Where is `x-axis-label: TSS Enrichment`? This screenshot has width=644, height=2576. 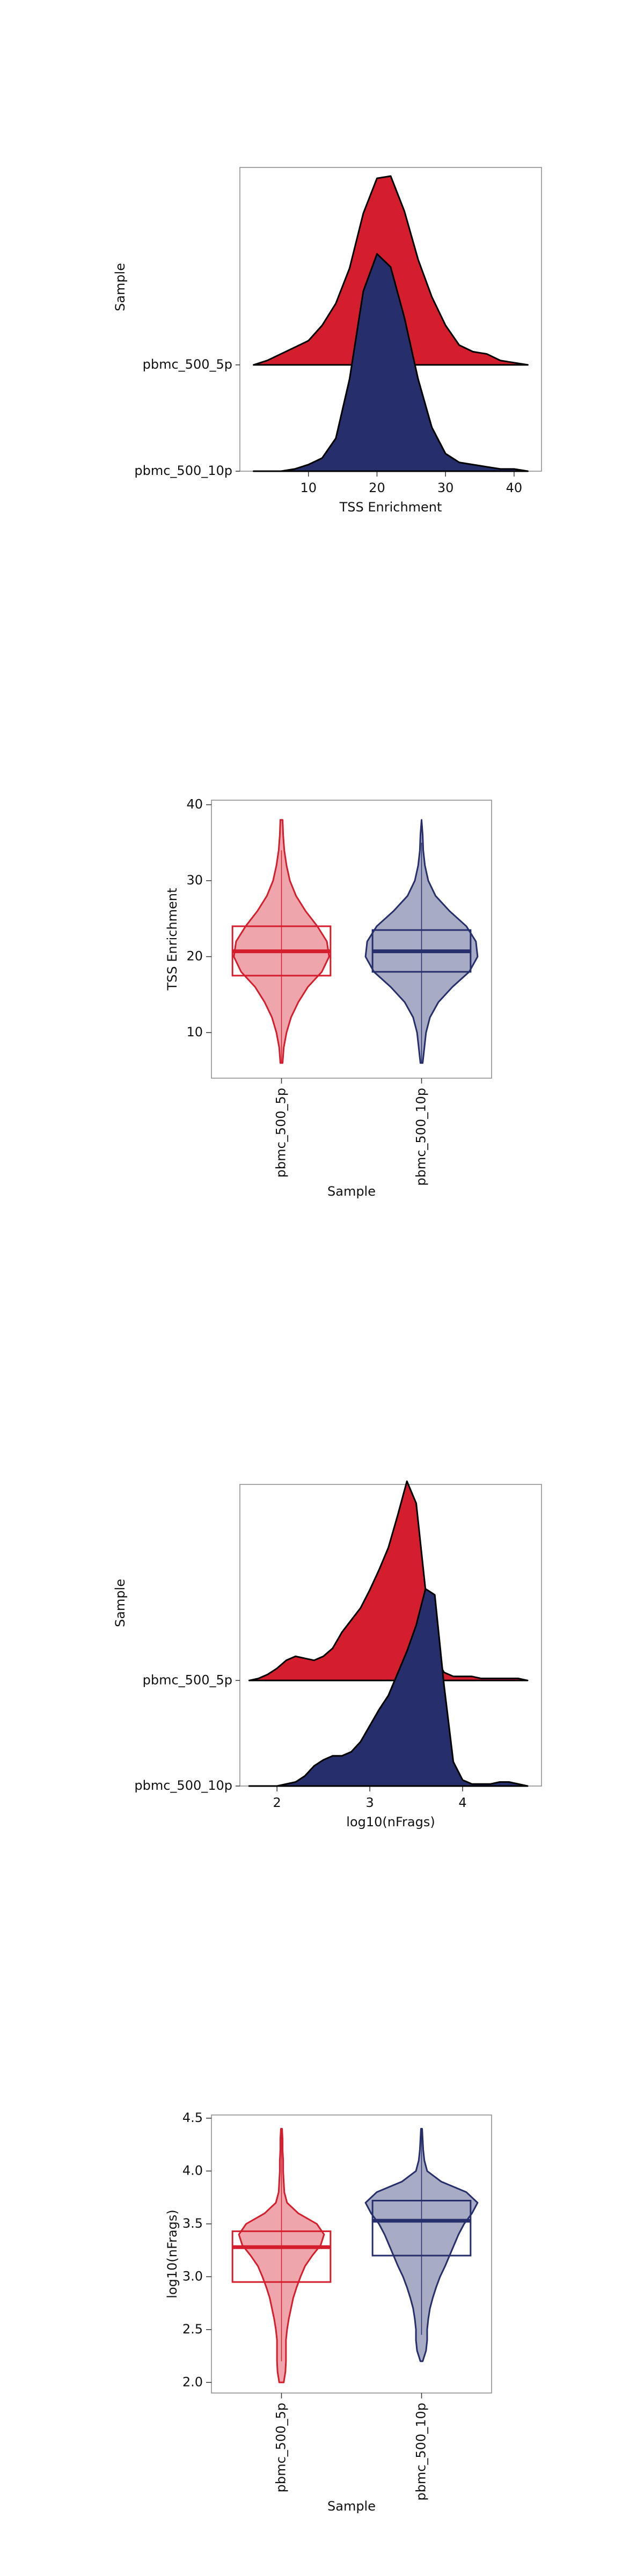 x-axis-label: TSS Enrichment is located at coordinates (390, 507).